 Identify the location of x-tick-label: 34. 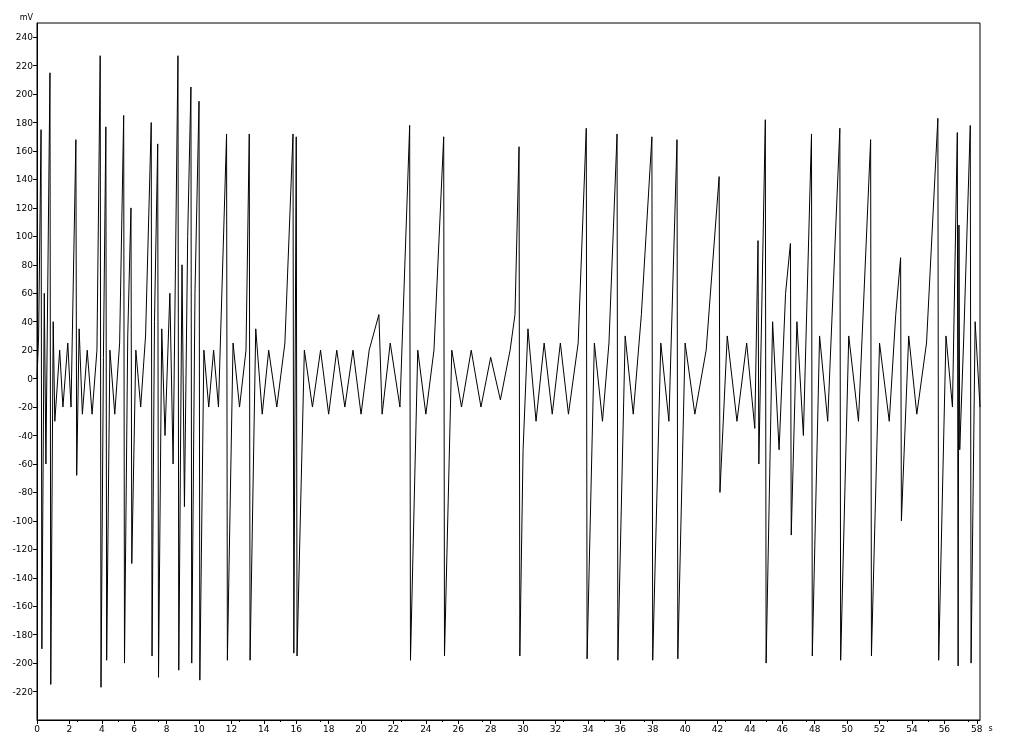
(588, 728).